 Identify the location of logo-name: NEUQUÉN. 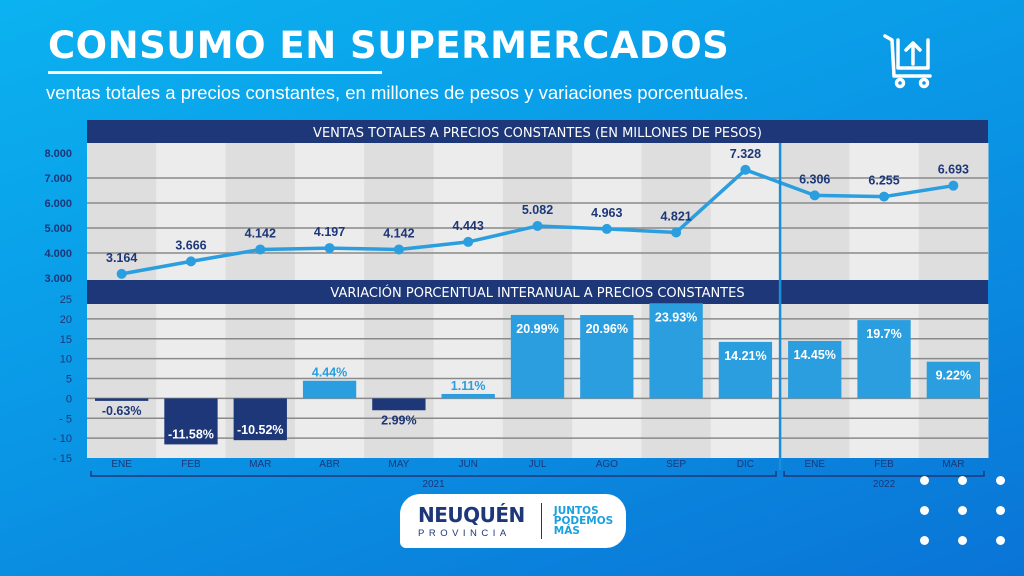
(471, 515).